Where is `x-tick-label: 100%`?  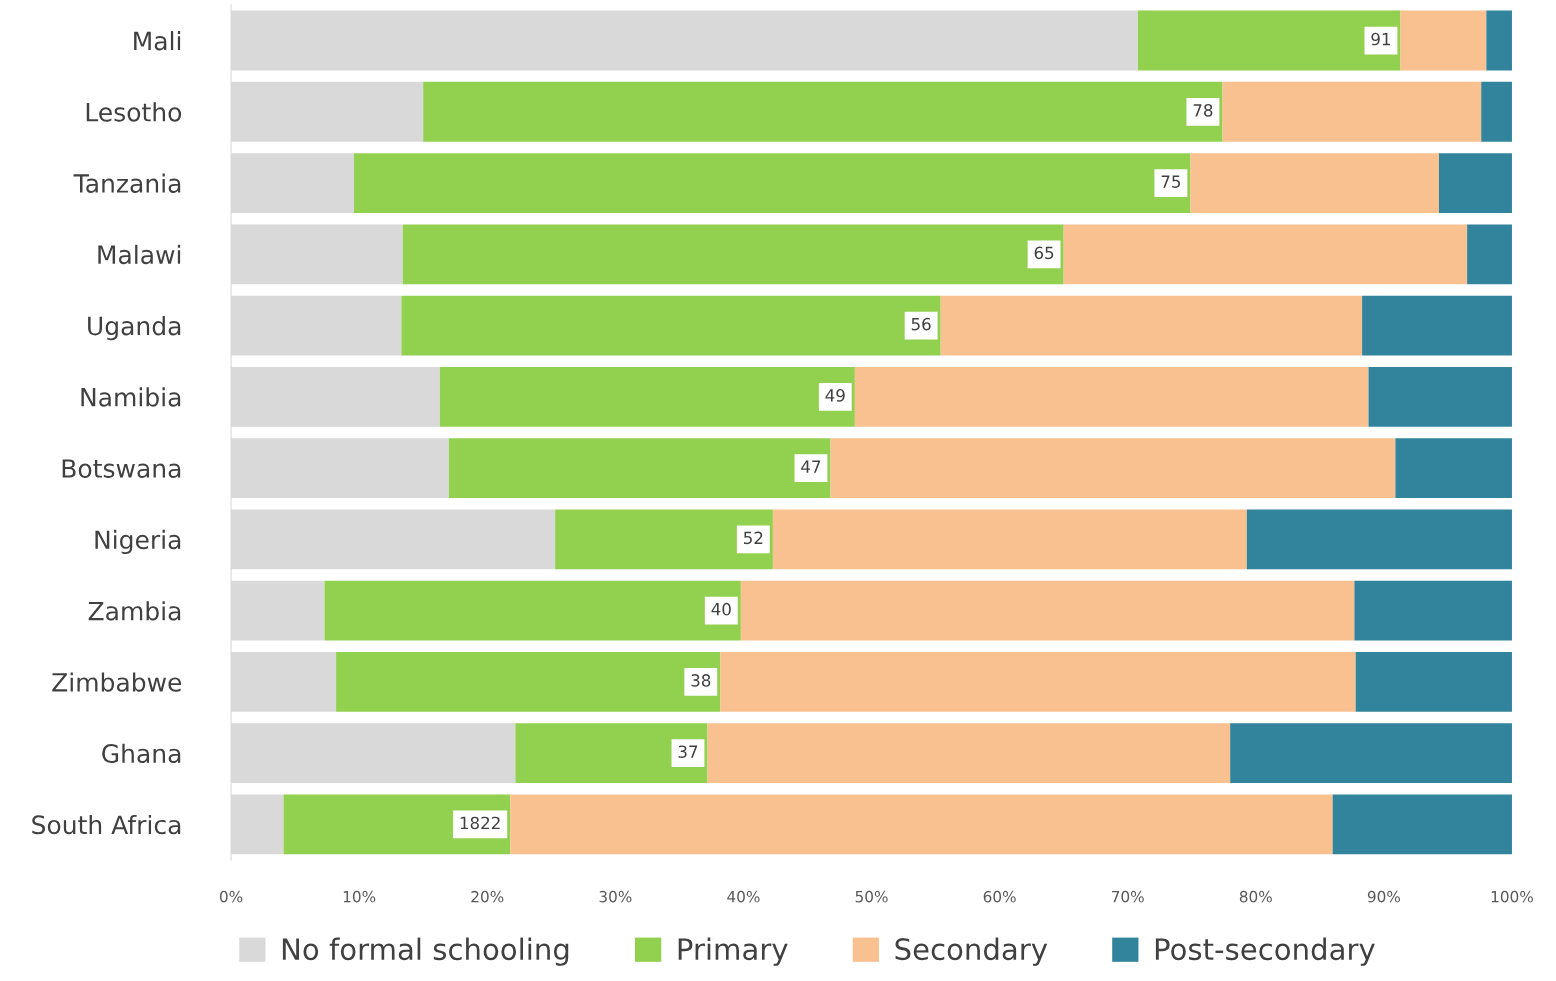 x-tick-label: 100% is located at coordinates (1512, 896).